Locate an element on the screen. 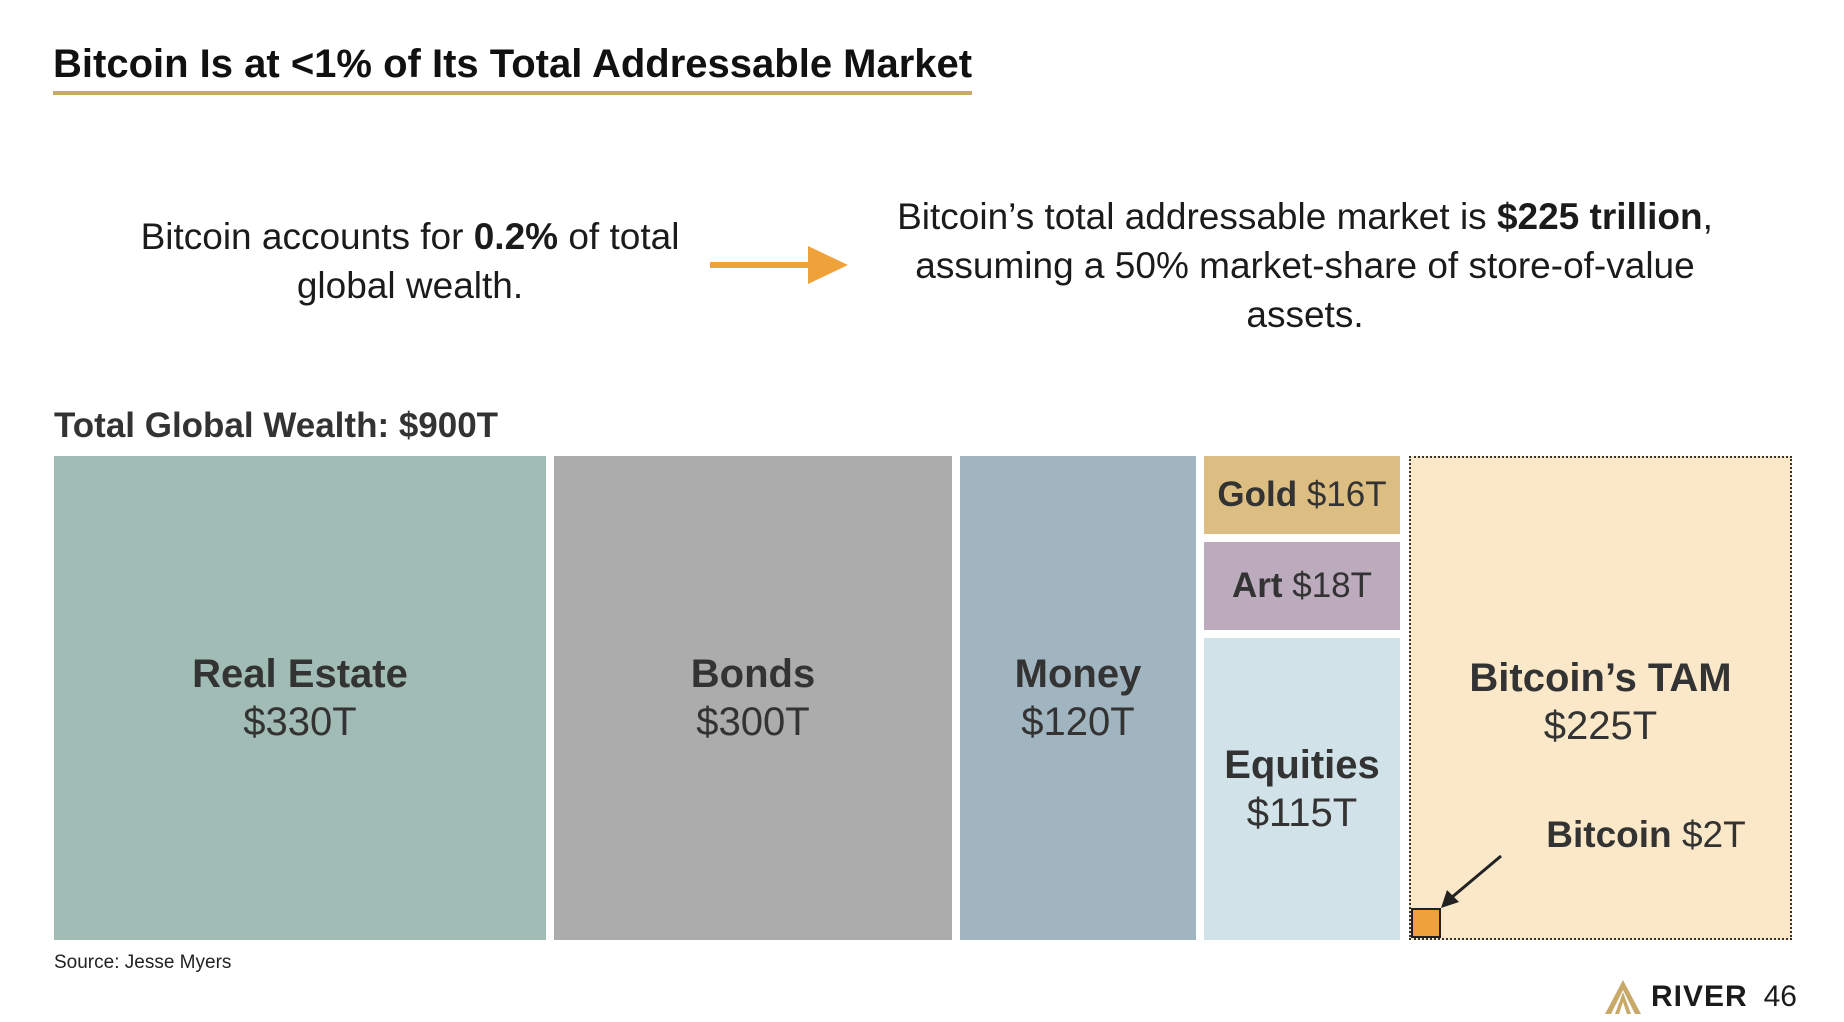 The width and height of the screenshot is (1844, 1022). tile-art: Art $18T is located at coordinates (1302, 586).